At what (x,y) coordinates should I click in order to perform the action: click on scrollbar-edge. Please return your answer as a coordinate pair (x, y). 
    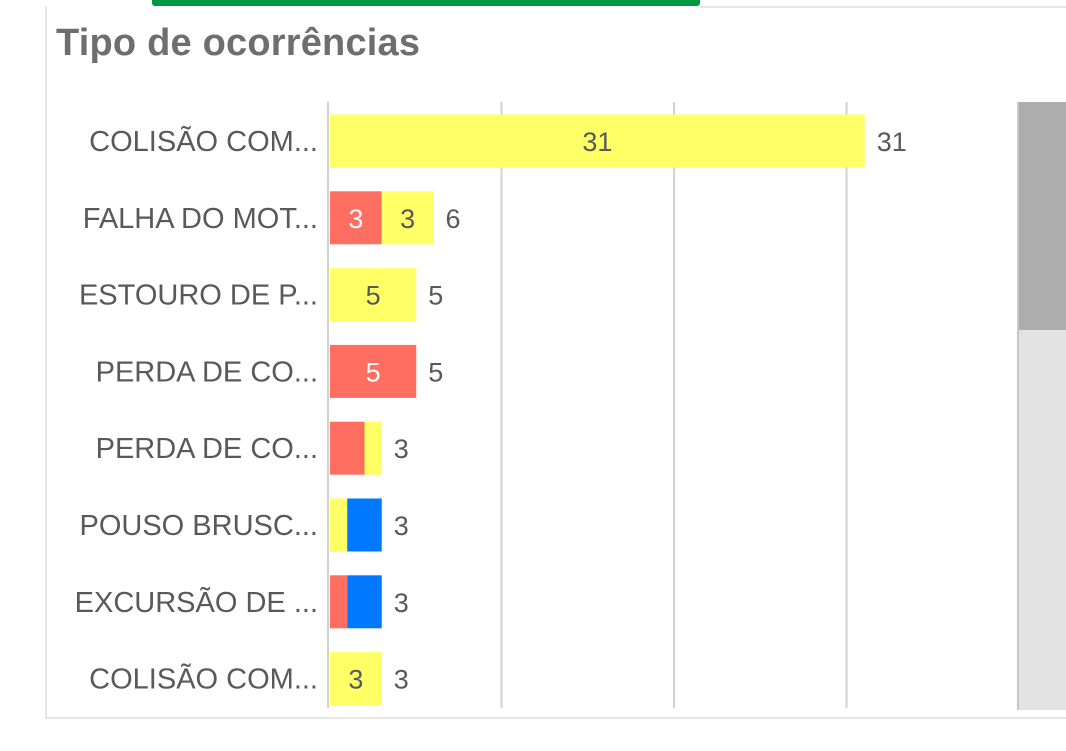
    Looking at the image, I should click on (1018, 406).